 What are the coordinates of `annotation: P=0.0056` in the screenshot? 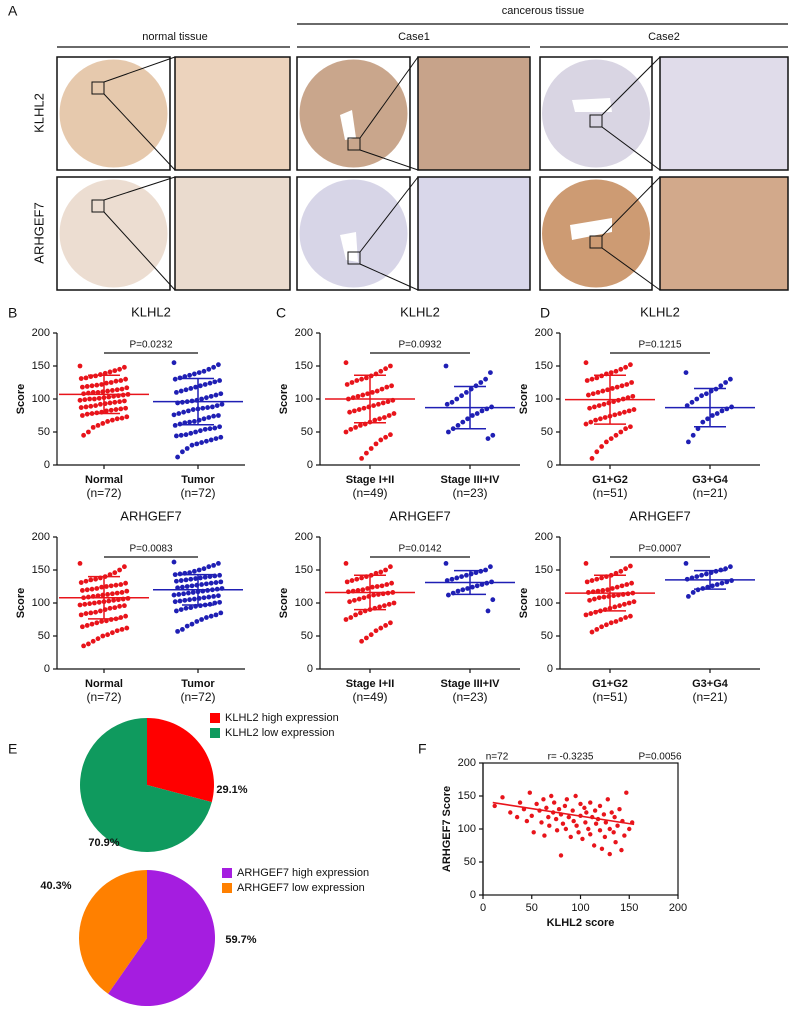 It's located at (660, 757).